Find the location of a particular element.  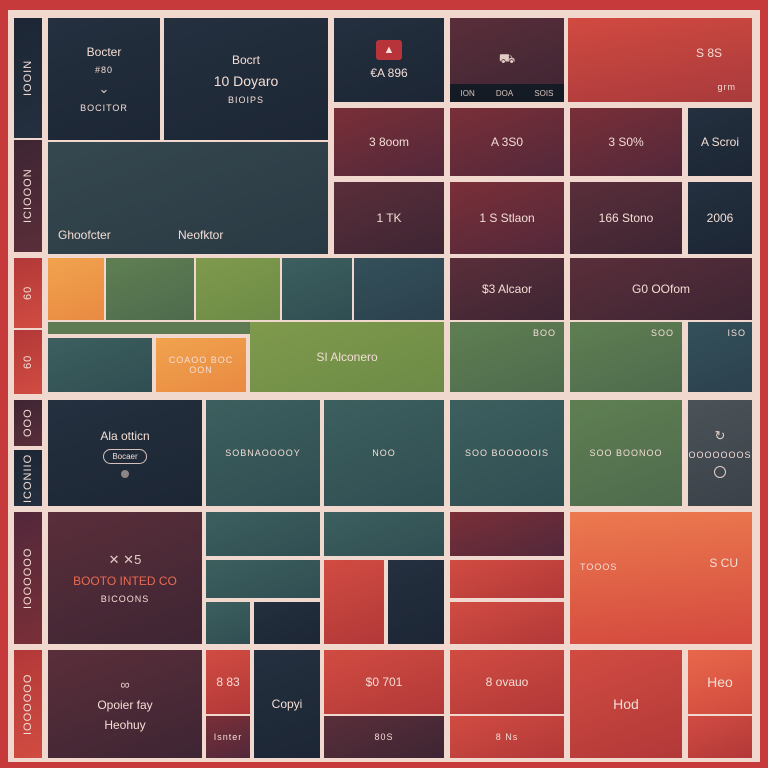

so701-tile: $0 701 is located at coordinates (384, 682).